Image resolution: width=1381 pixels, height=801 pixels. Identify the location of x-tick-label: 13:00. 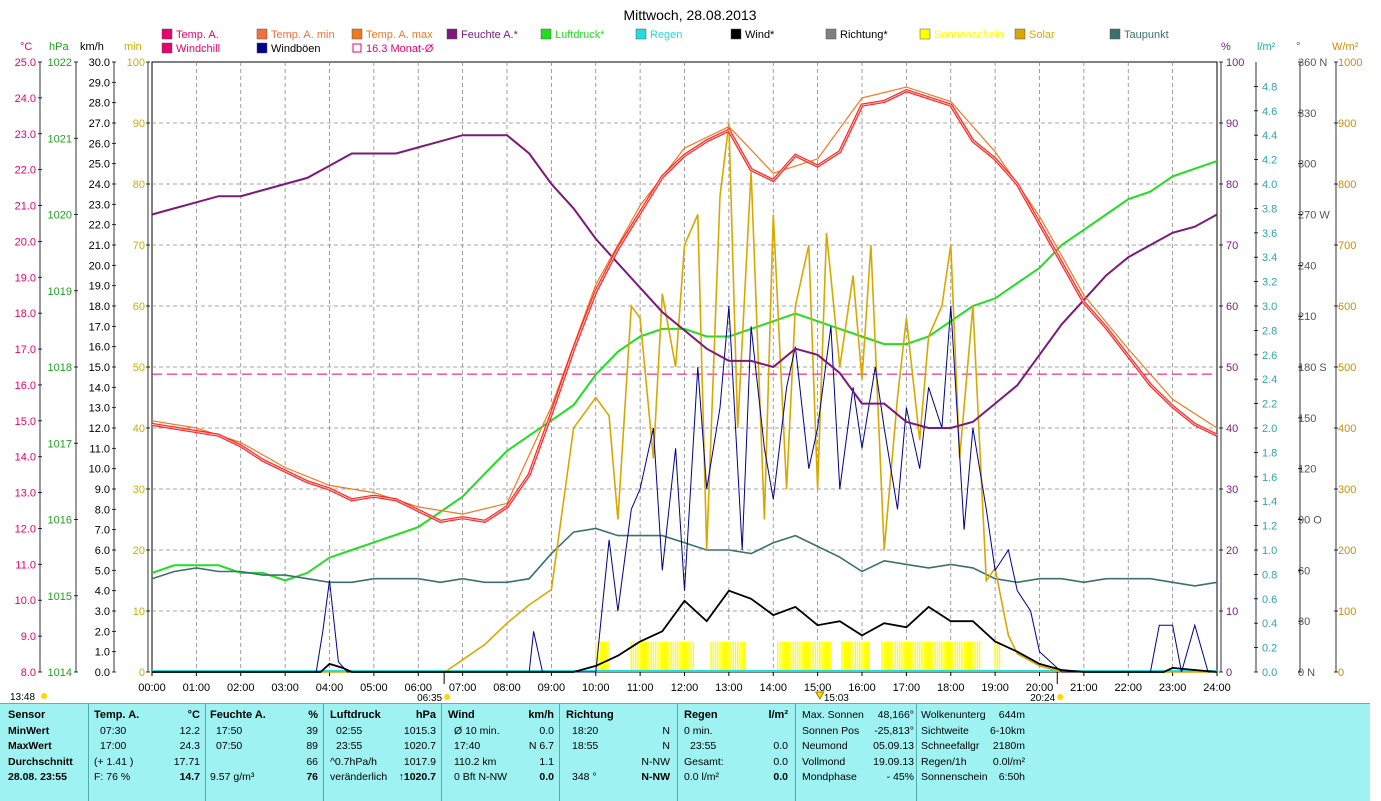
(729, 688).